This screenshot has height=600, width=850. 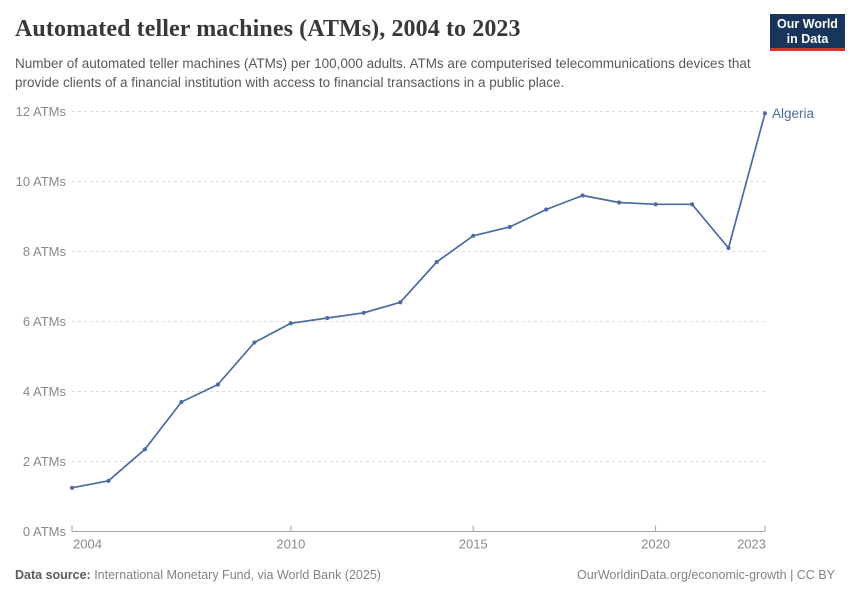 I want to click on x-axis-tick-label: 2004, so click(x=87, y=544).